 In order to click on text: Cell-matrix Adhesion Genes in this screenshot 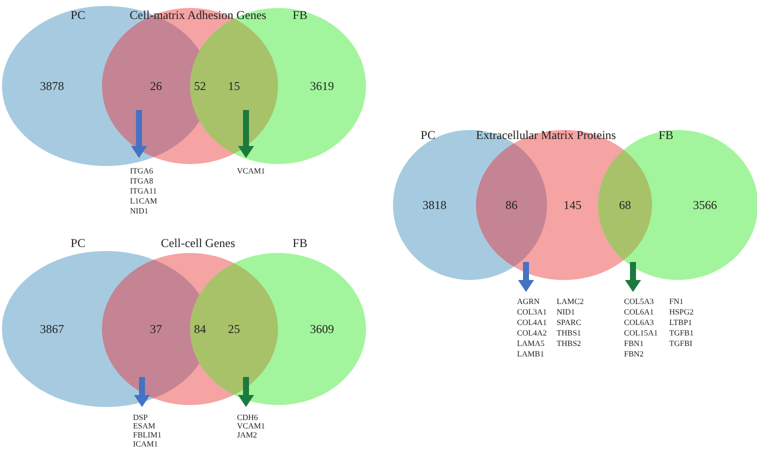, I will do `click(198, 15)`.